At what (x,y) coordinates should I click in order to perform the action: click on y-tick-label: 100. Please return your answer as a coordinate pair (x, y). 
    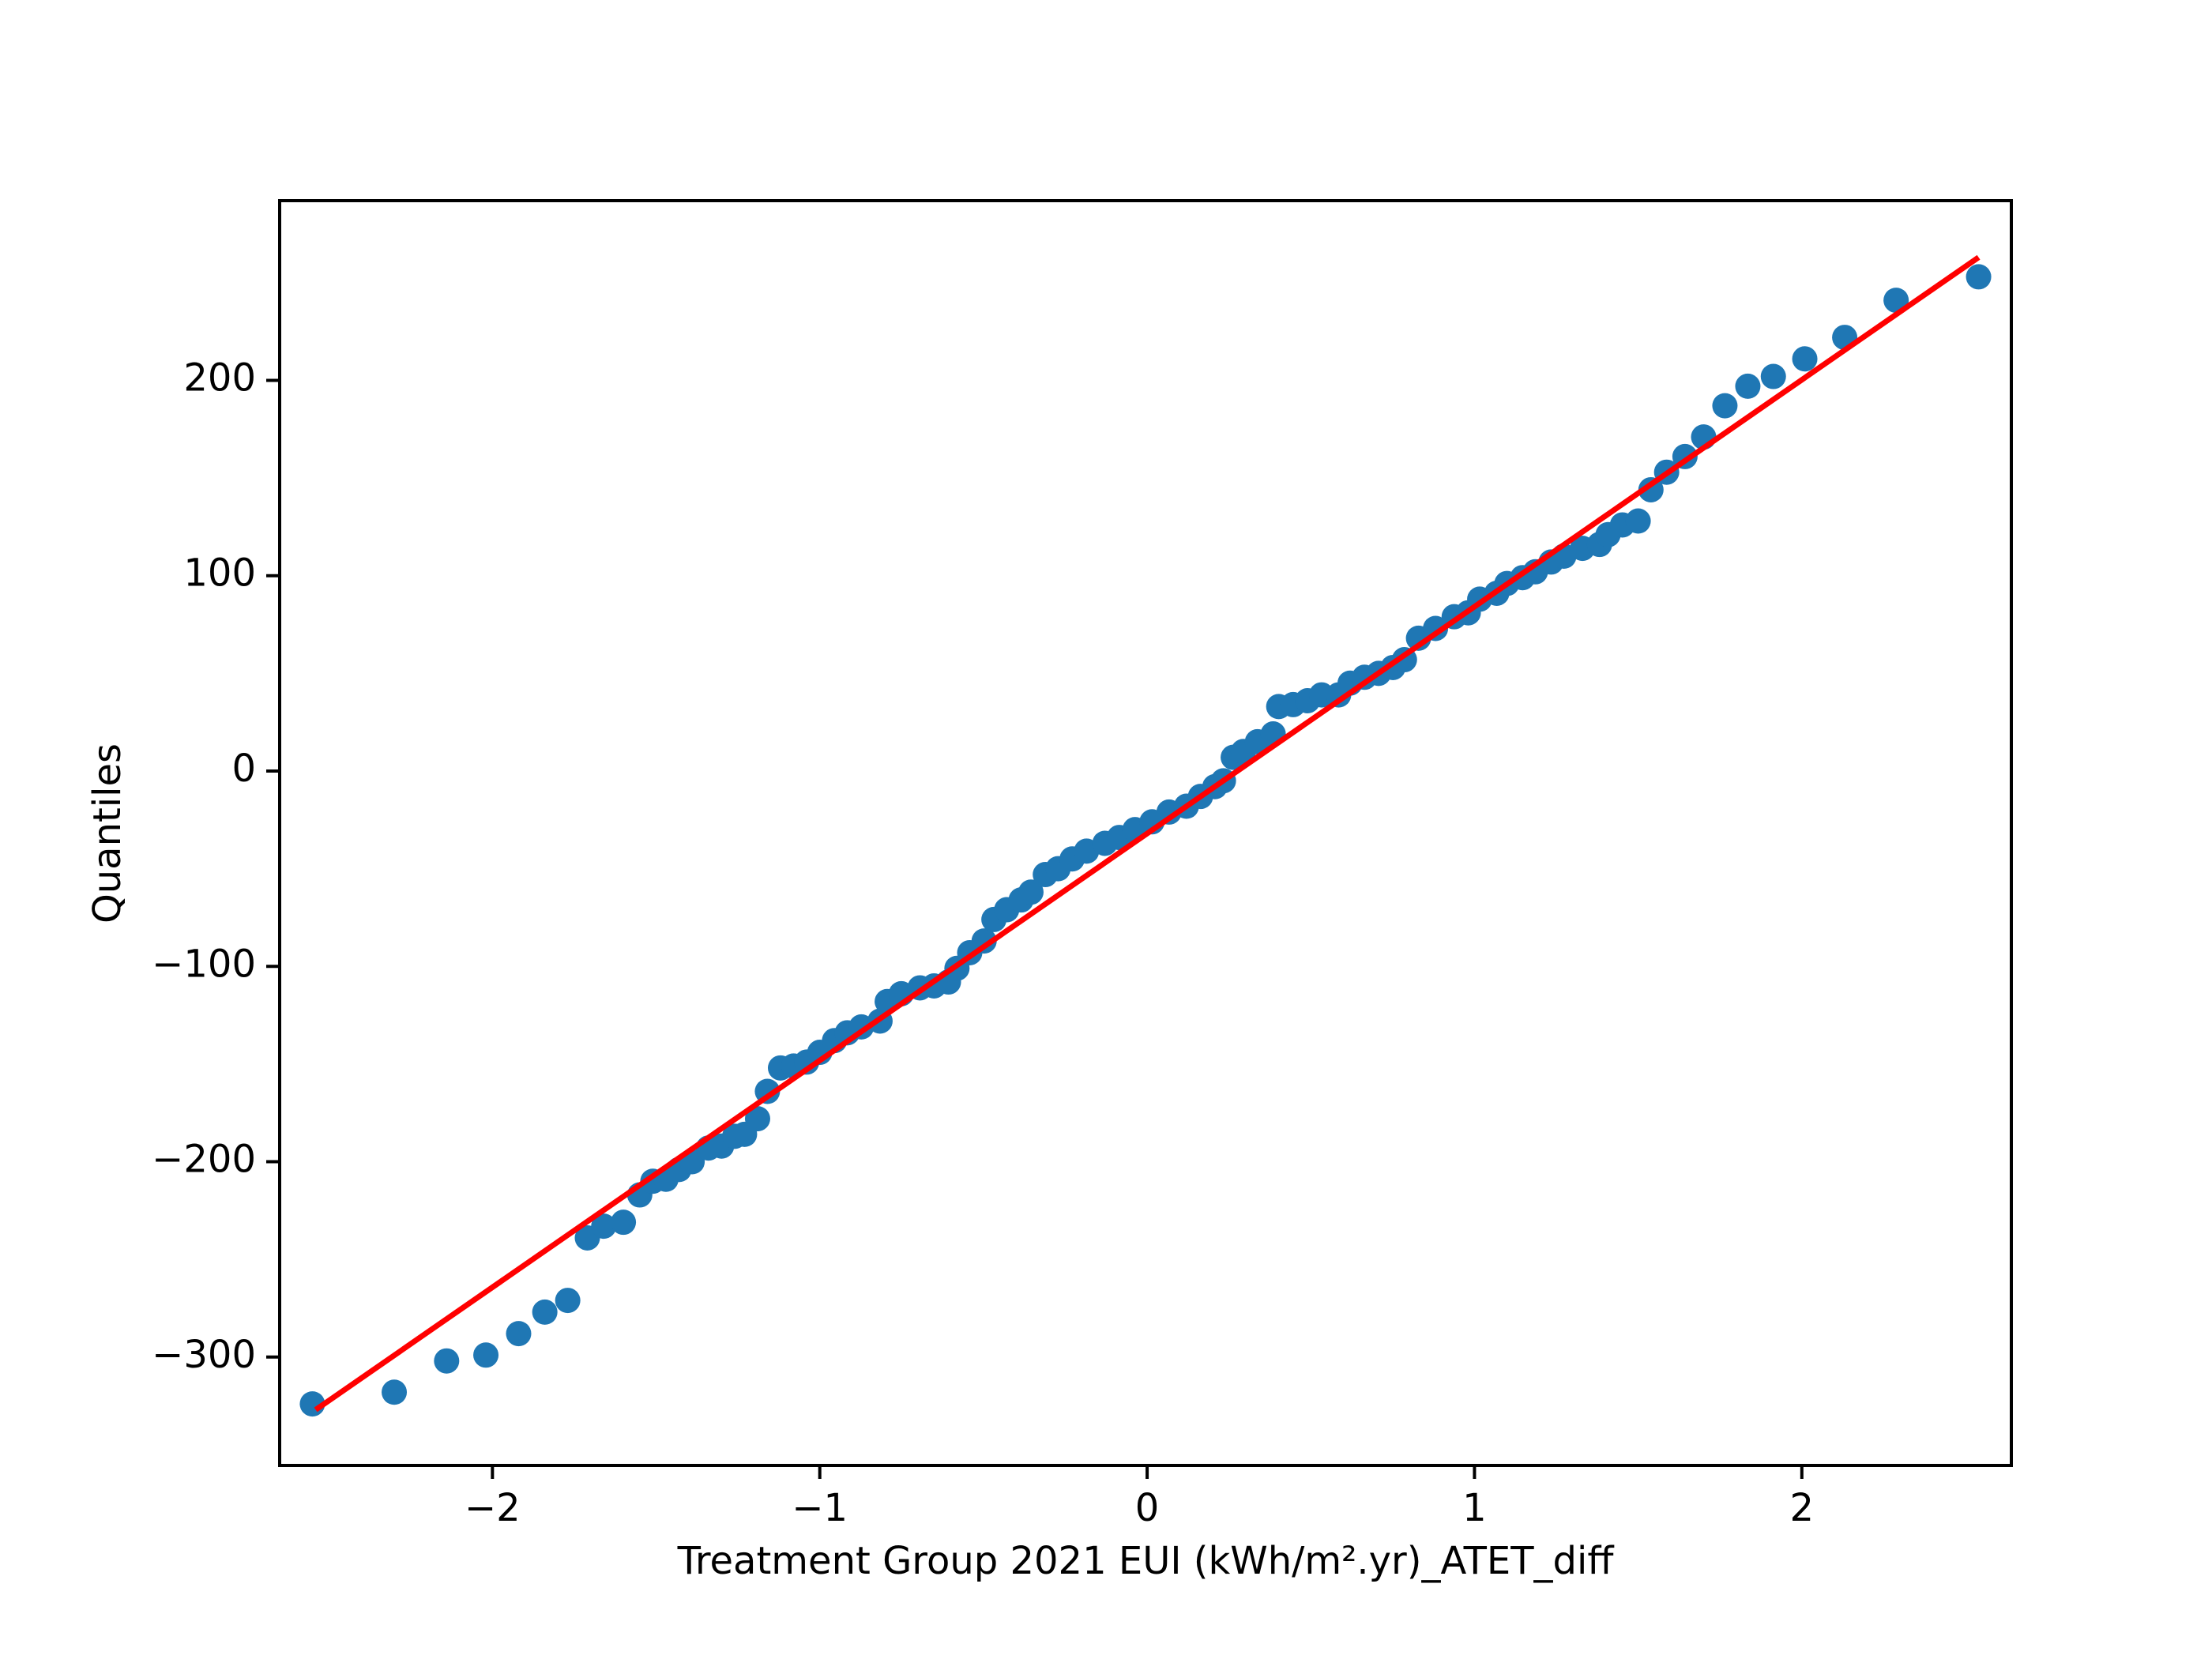
    Looking at the image, I should click on (219, 574).